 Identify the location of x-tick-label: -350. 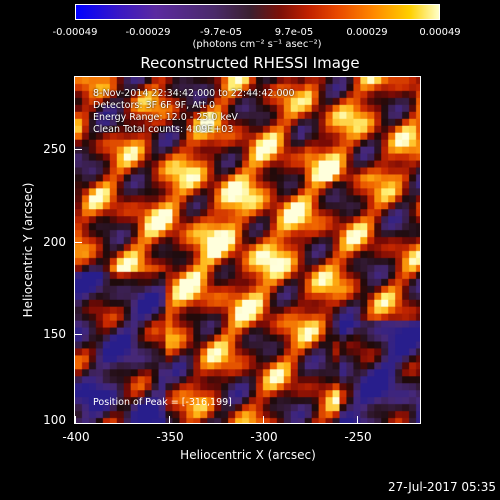
(170, 437).